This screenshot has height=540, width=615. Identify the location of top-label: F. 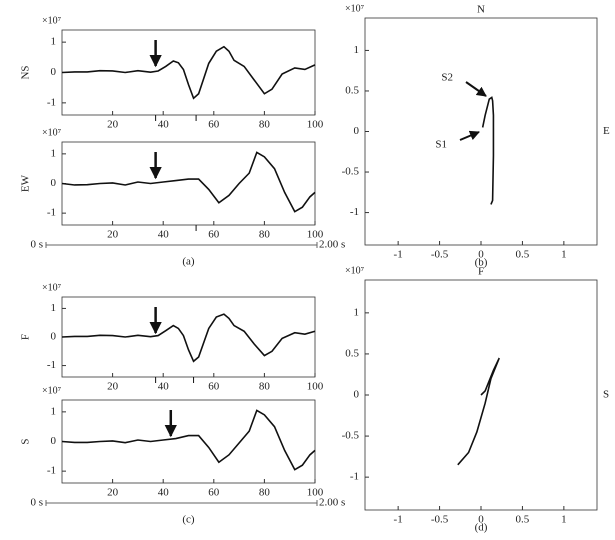
(481, 272).